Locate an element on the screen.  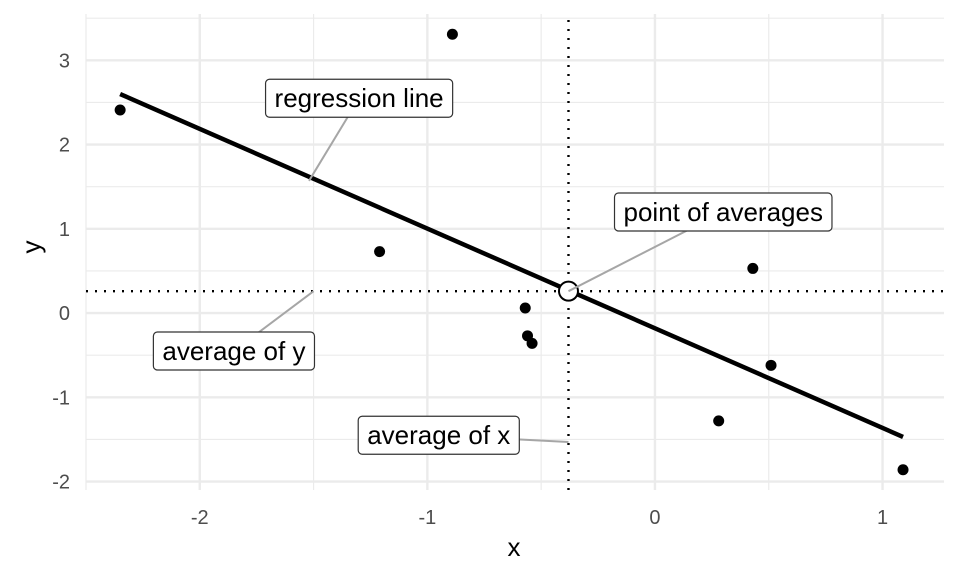
x-tick-label: -1 is located at coordinates (427, 518).